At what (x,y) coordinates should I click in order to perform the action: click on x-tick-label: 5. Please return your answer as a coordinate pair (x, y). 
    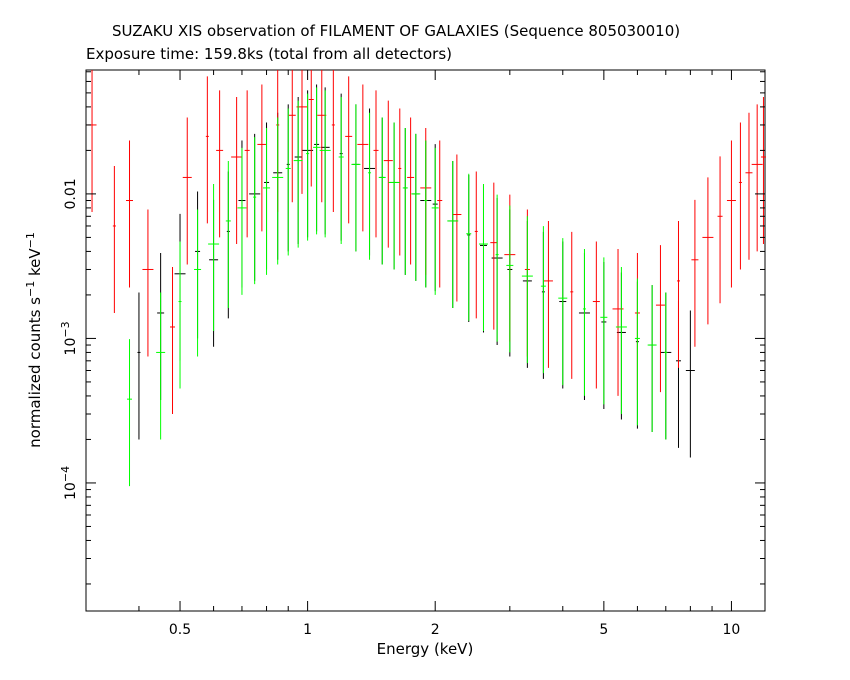
    Looking at the image, I should click on (603, 630).